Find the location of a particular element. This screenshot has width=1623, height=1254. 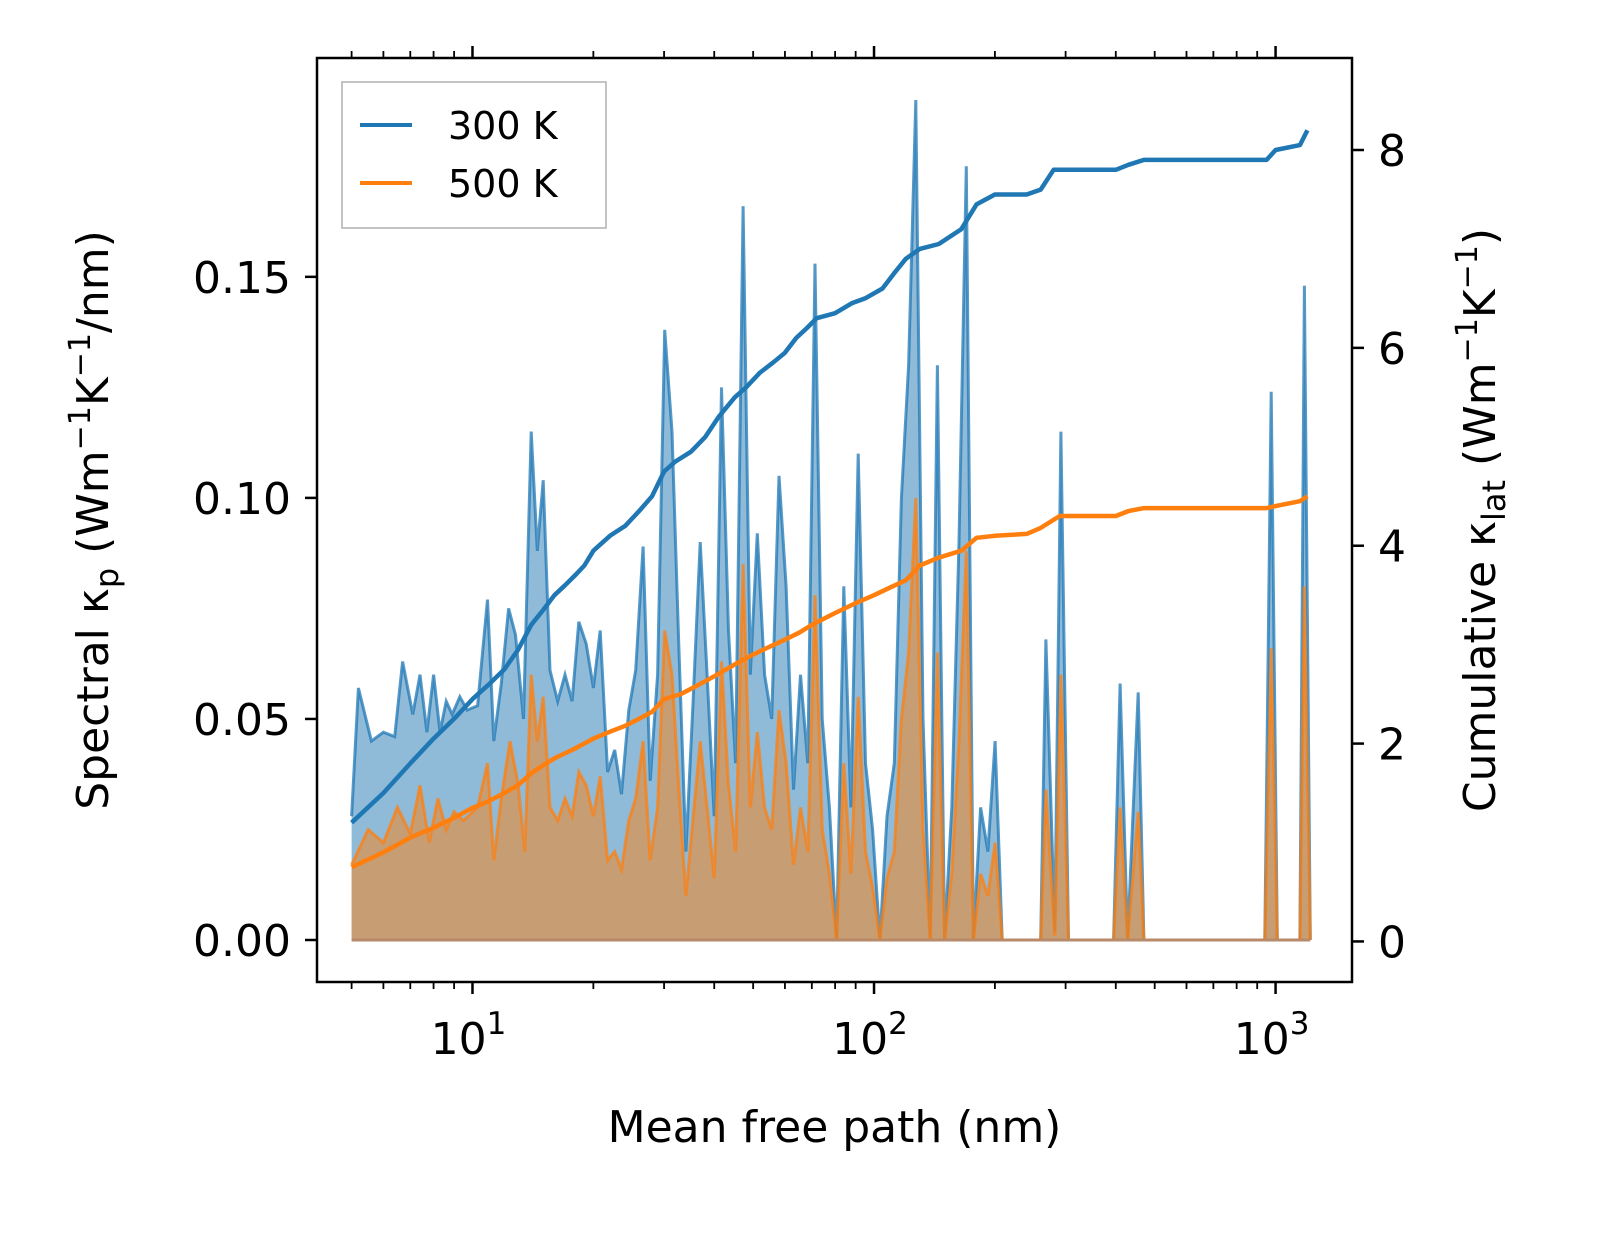

x-tick-label-1: 10² is located at coordinates (870, 1035).